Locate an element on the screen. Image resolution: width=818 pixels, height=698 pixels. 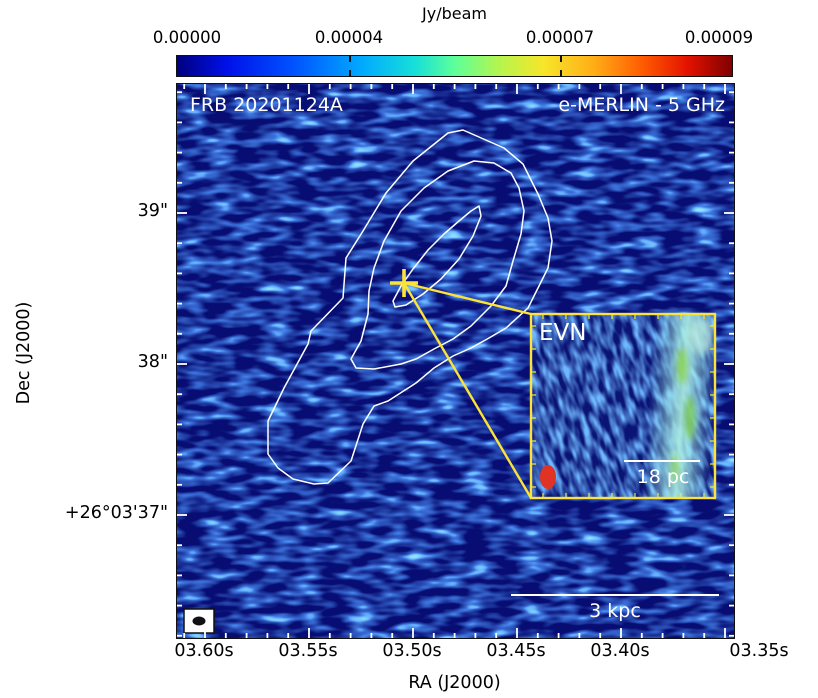
inset-title: EVN is located at coordinates (563, 333).